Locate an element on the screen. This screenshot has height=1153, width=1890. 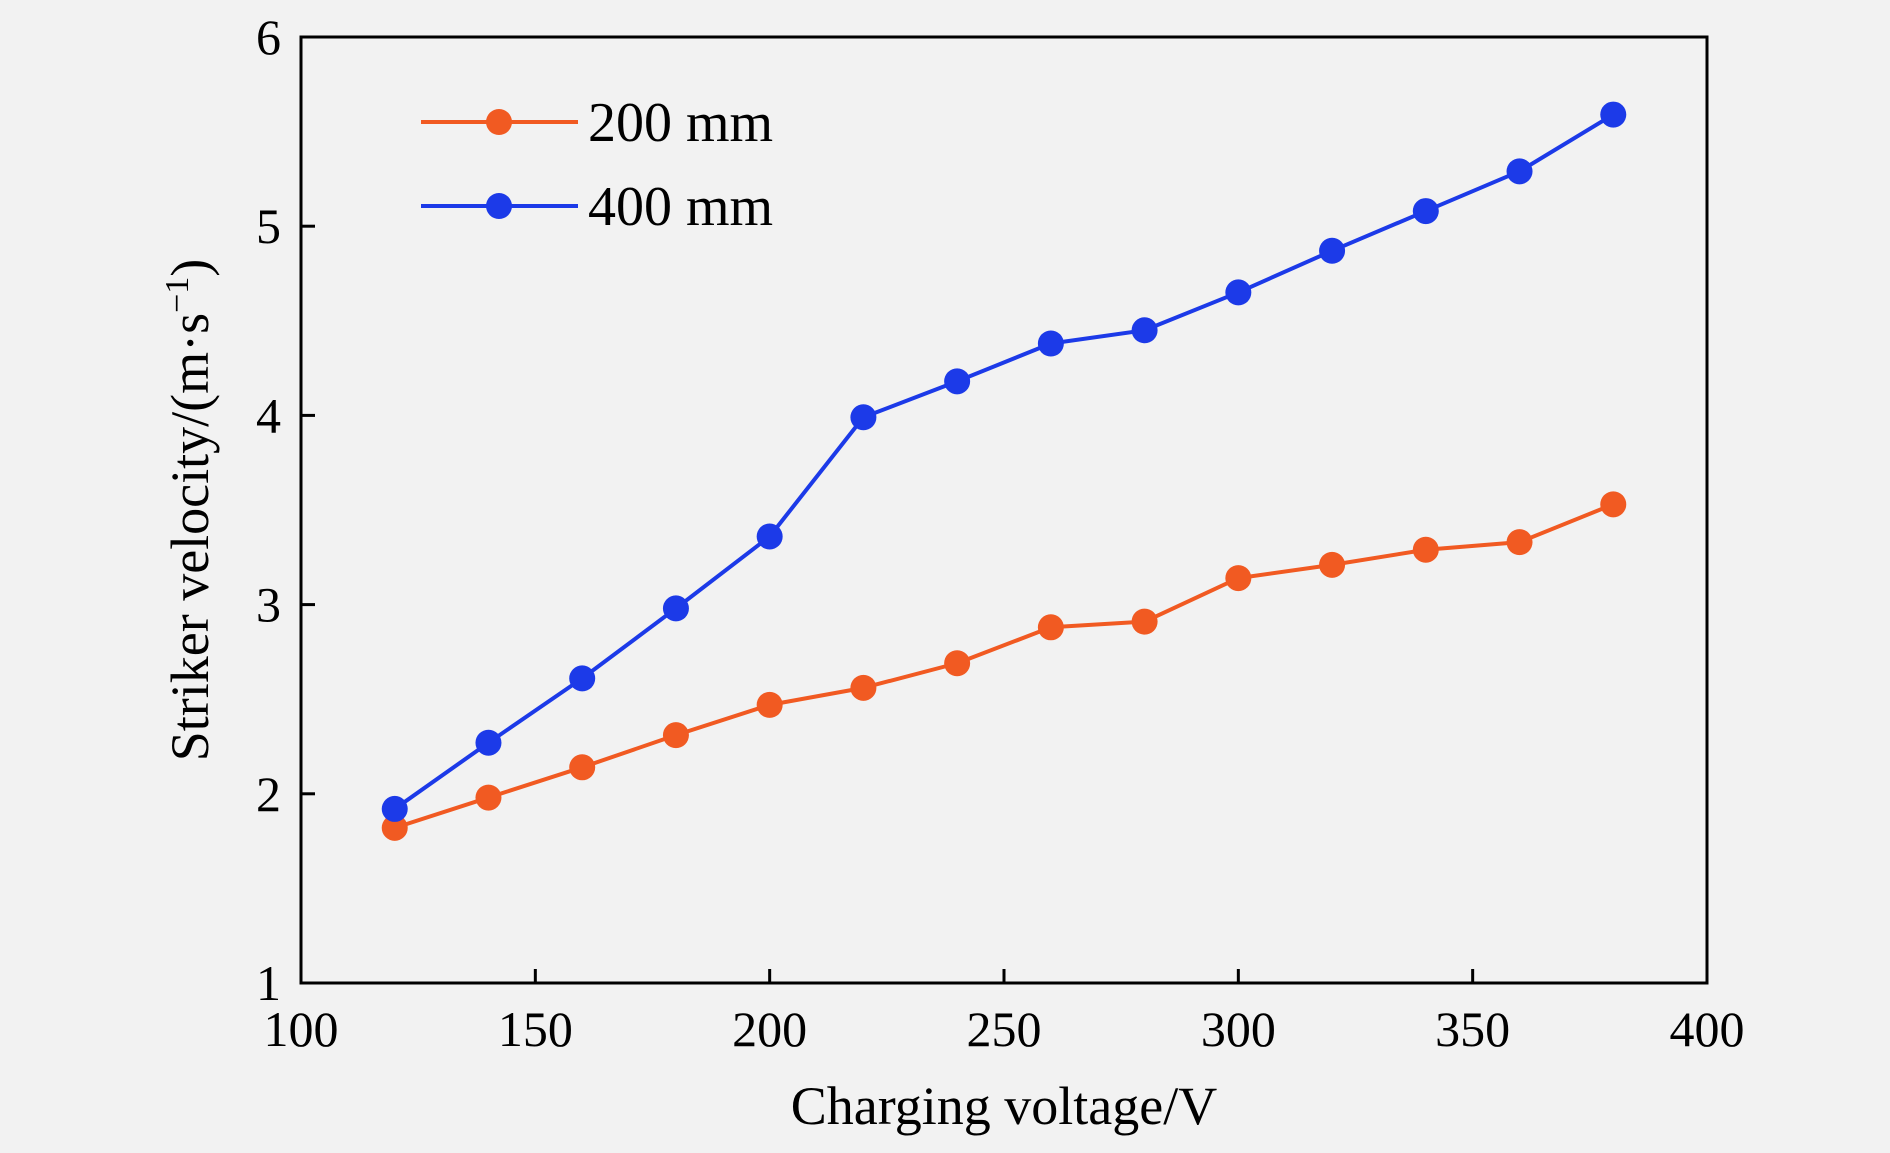
legend-label: 200 mm is located at coordinates (680, 123).